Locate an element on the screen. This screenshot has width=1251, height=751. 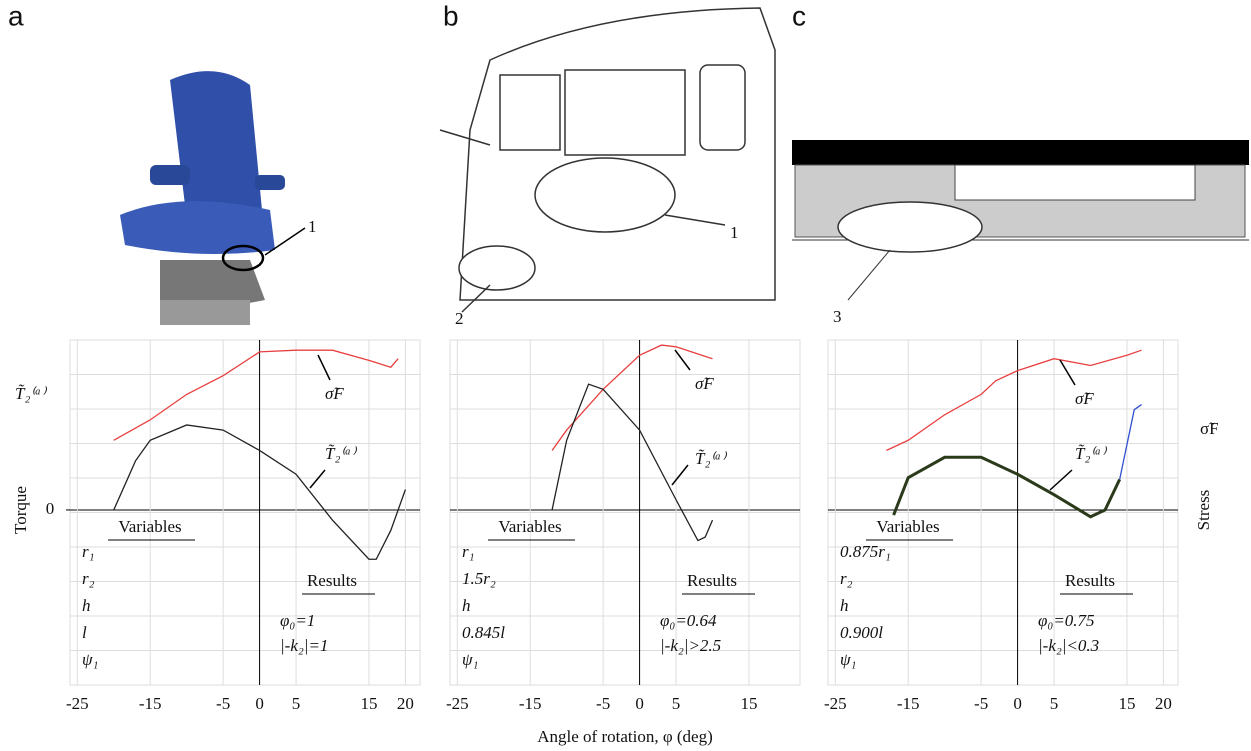
variable: l is located at coordinates (84, 632).